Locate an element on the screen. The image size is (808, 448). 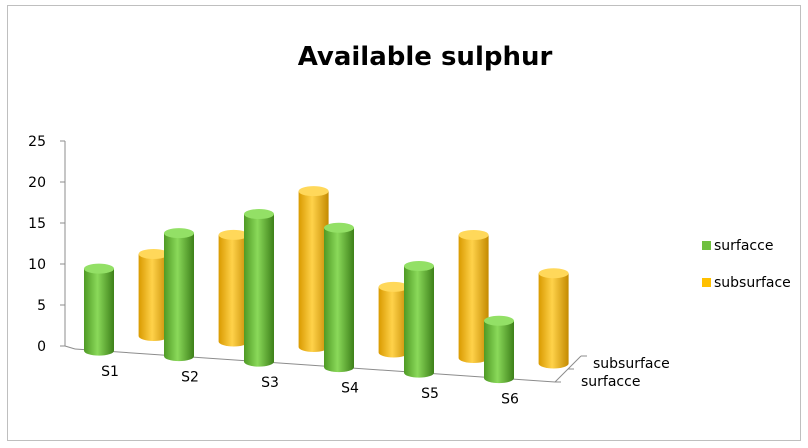
legend-swatch-subsurface is located at coordinates (706, 282).